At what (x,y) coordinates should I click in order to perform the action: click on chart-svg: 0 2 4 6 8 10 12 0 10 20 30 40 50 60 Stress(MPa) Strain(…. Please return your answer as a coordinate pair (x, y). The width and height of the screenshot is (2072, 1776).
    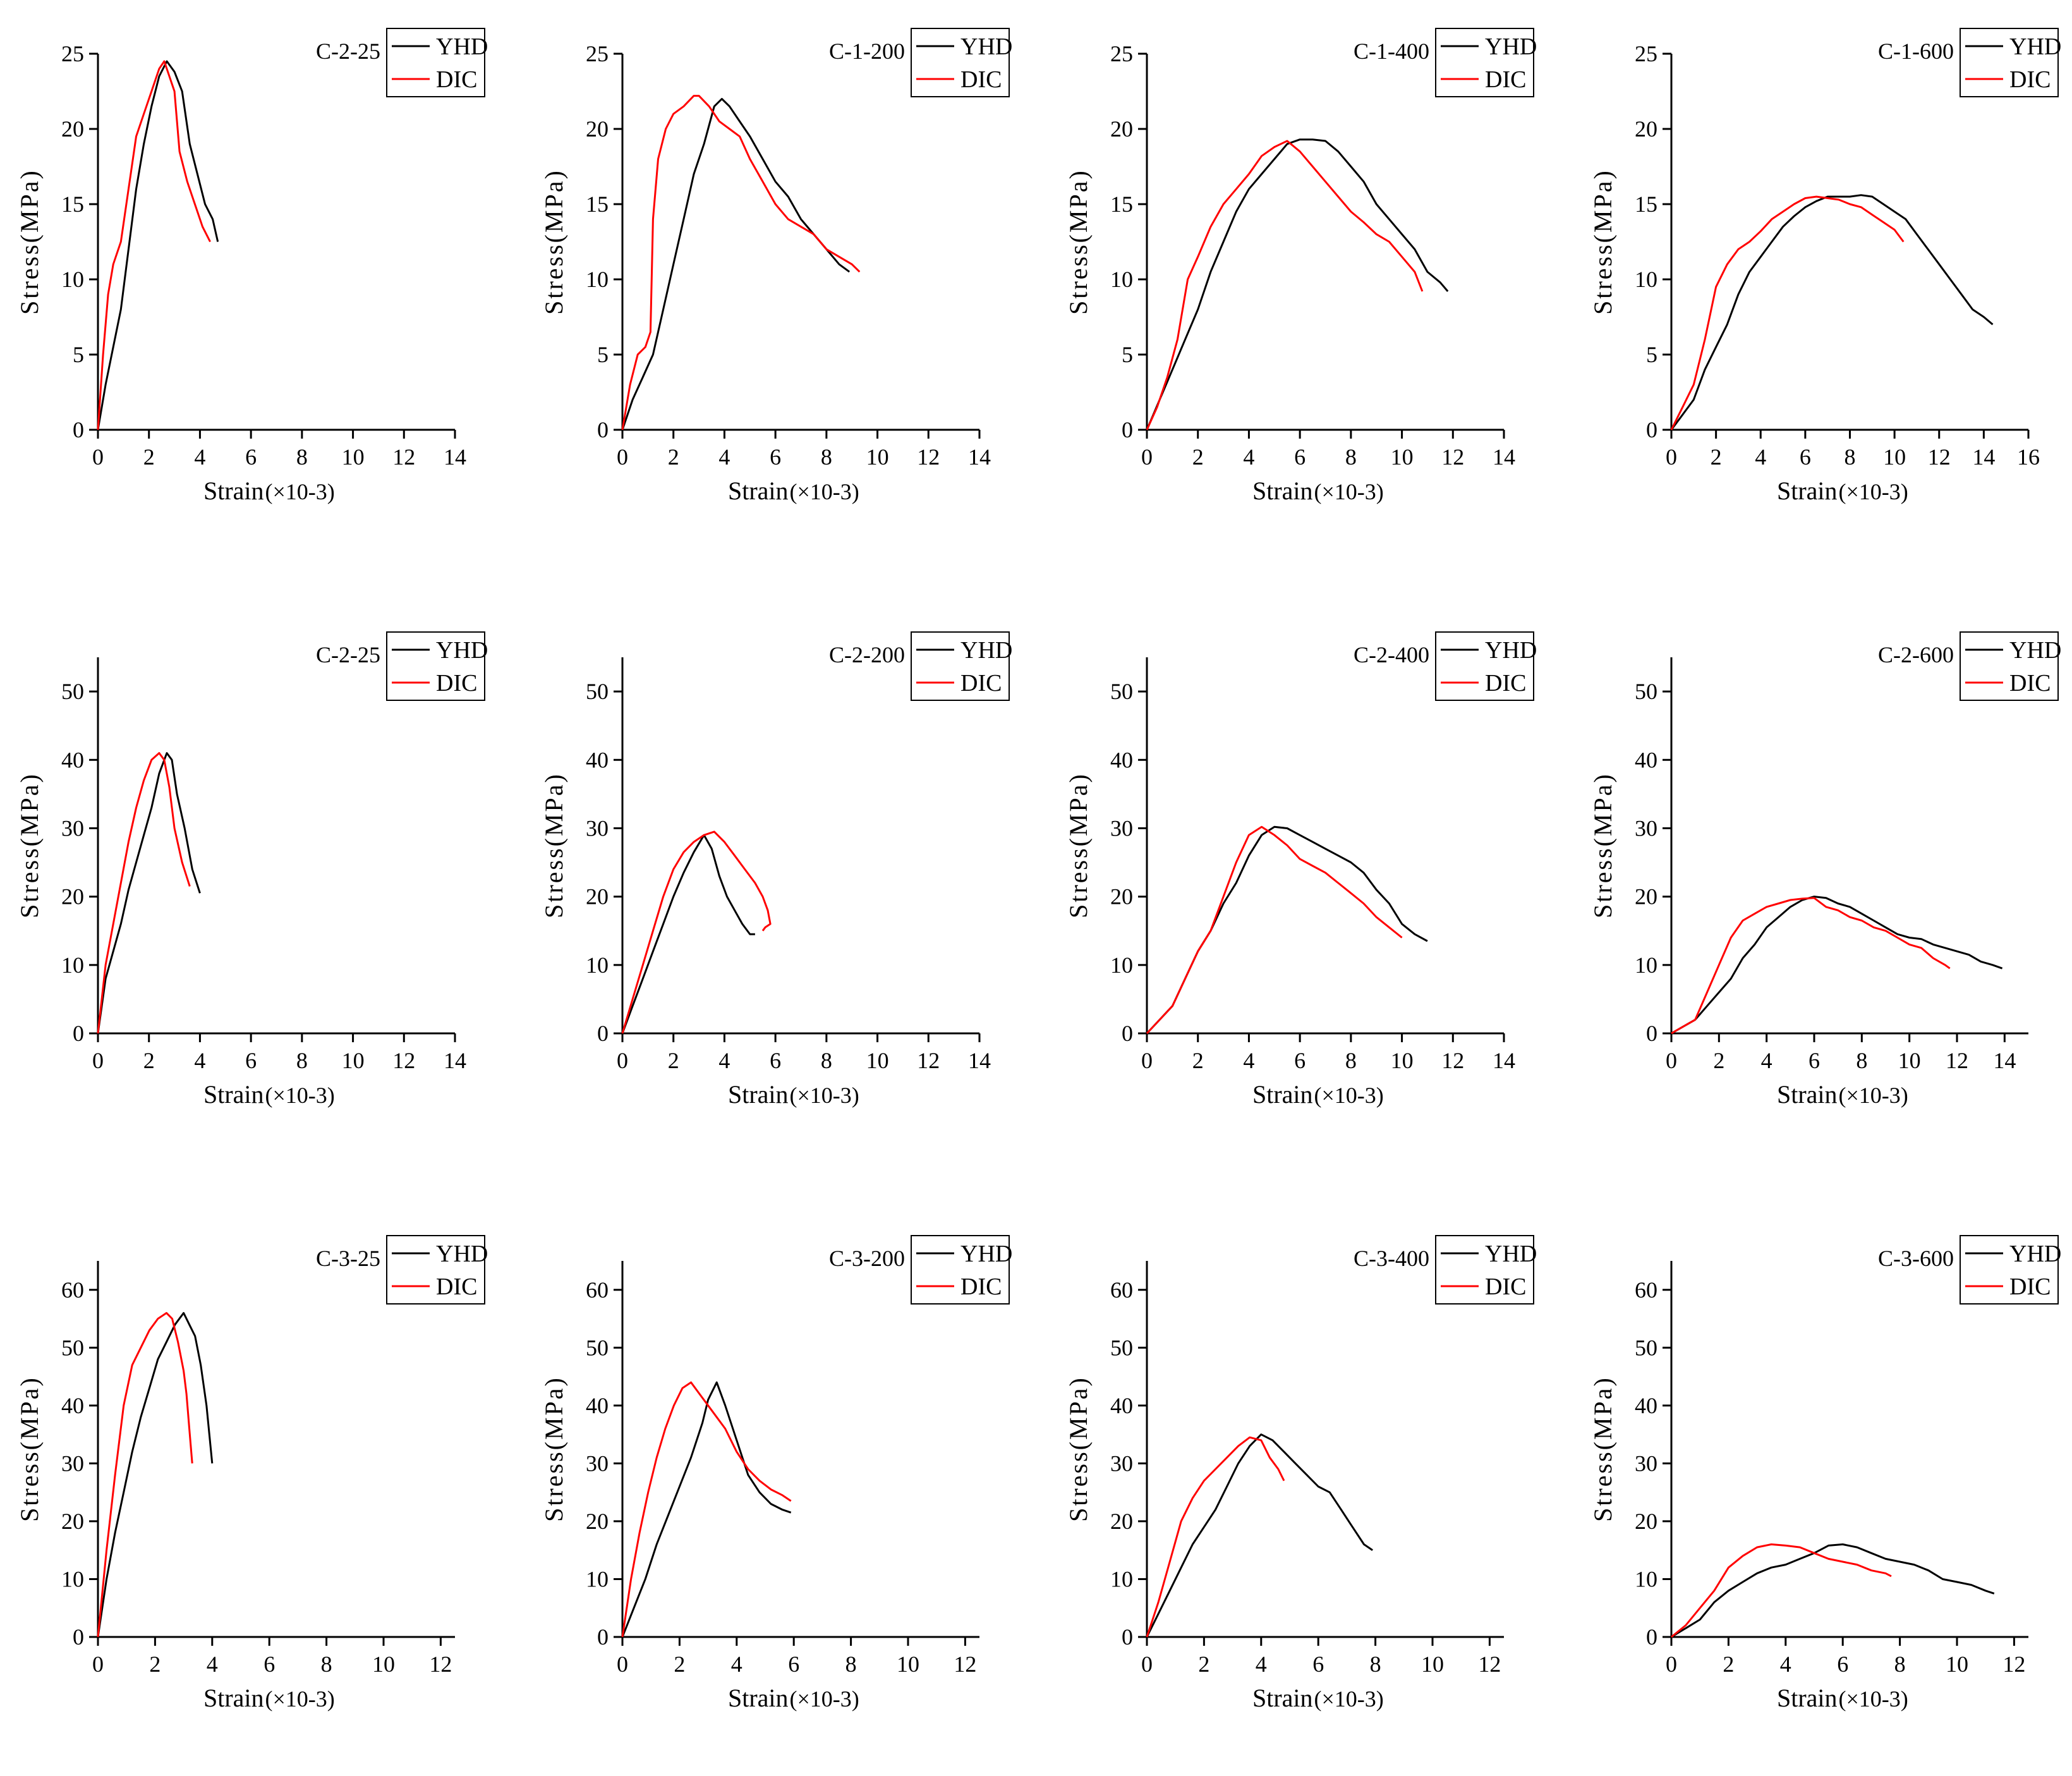
    Looking at the image, I should click on (1825, 1474).